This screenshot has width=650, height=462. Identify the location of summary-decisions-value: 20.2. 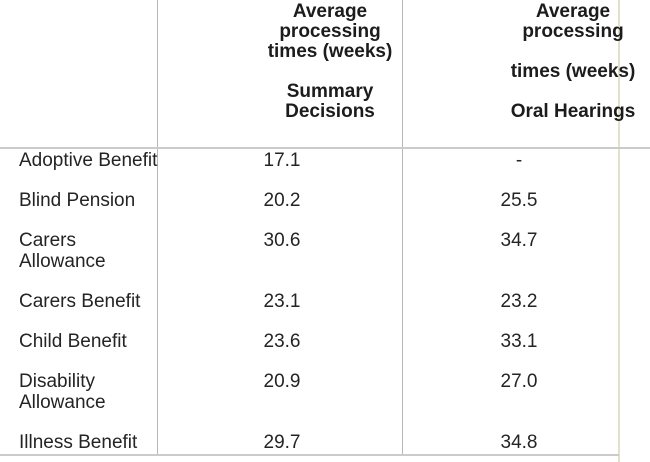
(282, 200).